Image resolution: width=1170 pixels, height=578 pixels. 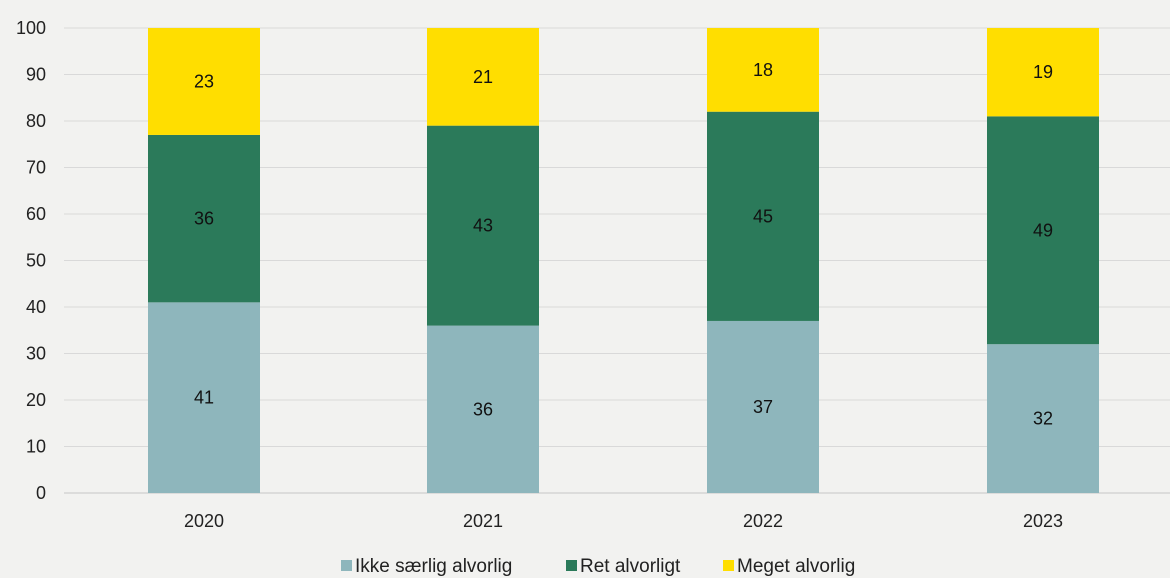 I want to click on legend-label: Ikke særlig alvorlig, so click(x=433, y=566).